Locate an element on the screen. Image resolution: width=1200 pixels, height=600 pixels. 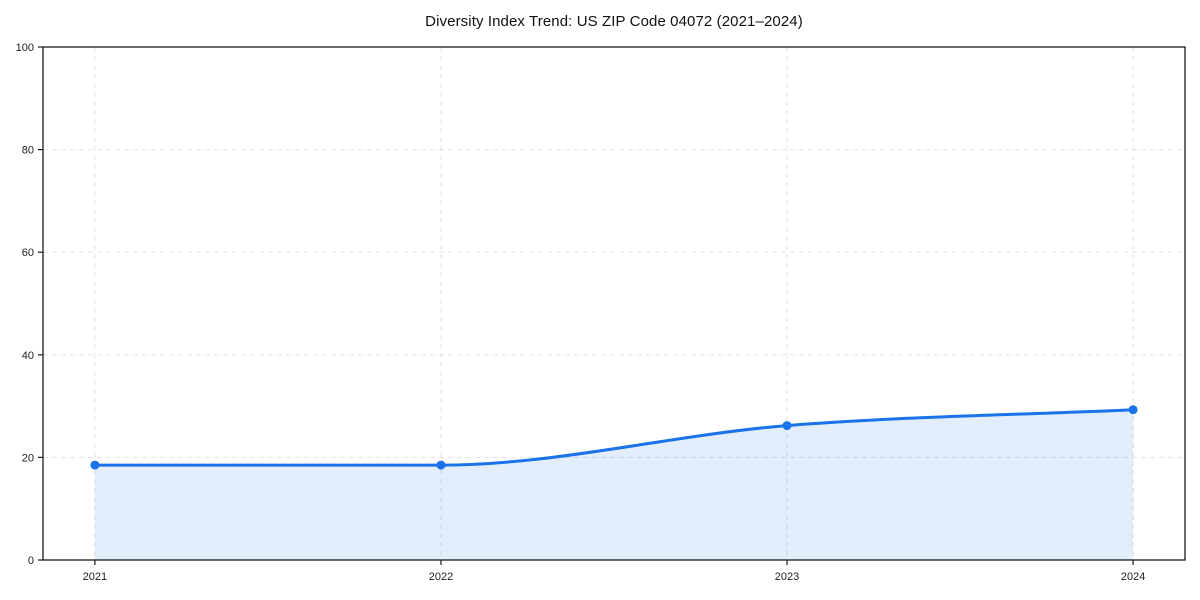
y-tick-label: 40 is located at coordinates (28, 356).